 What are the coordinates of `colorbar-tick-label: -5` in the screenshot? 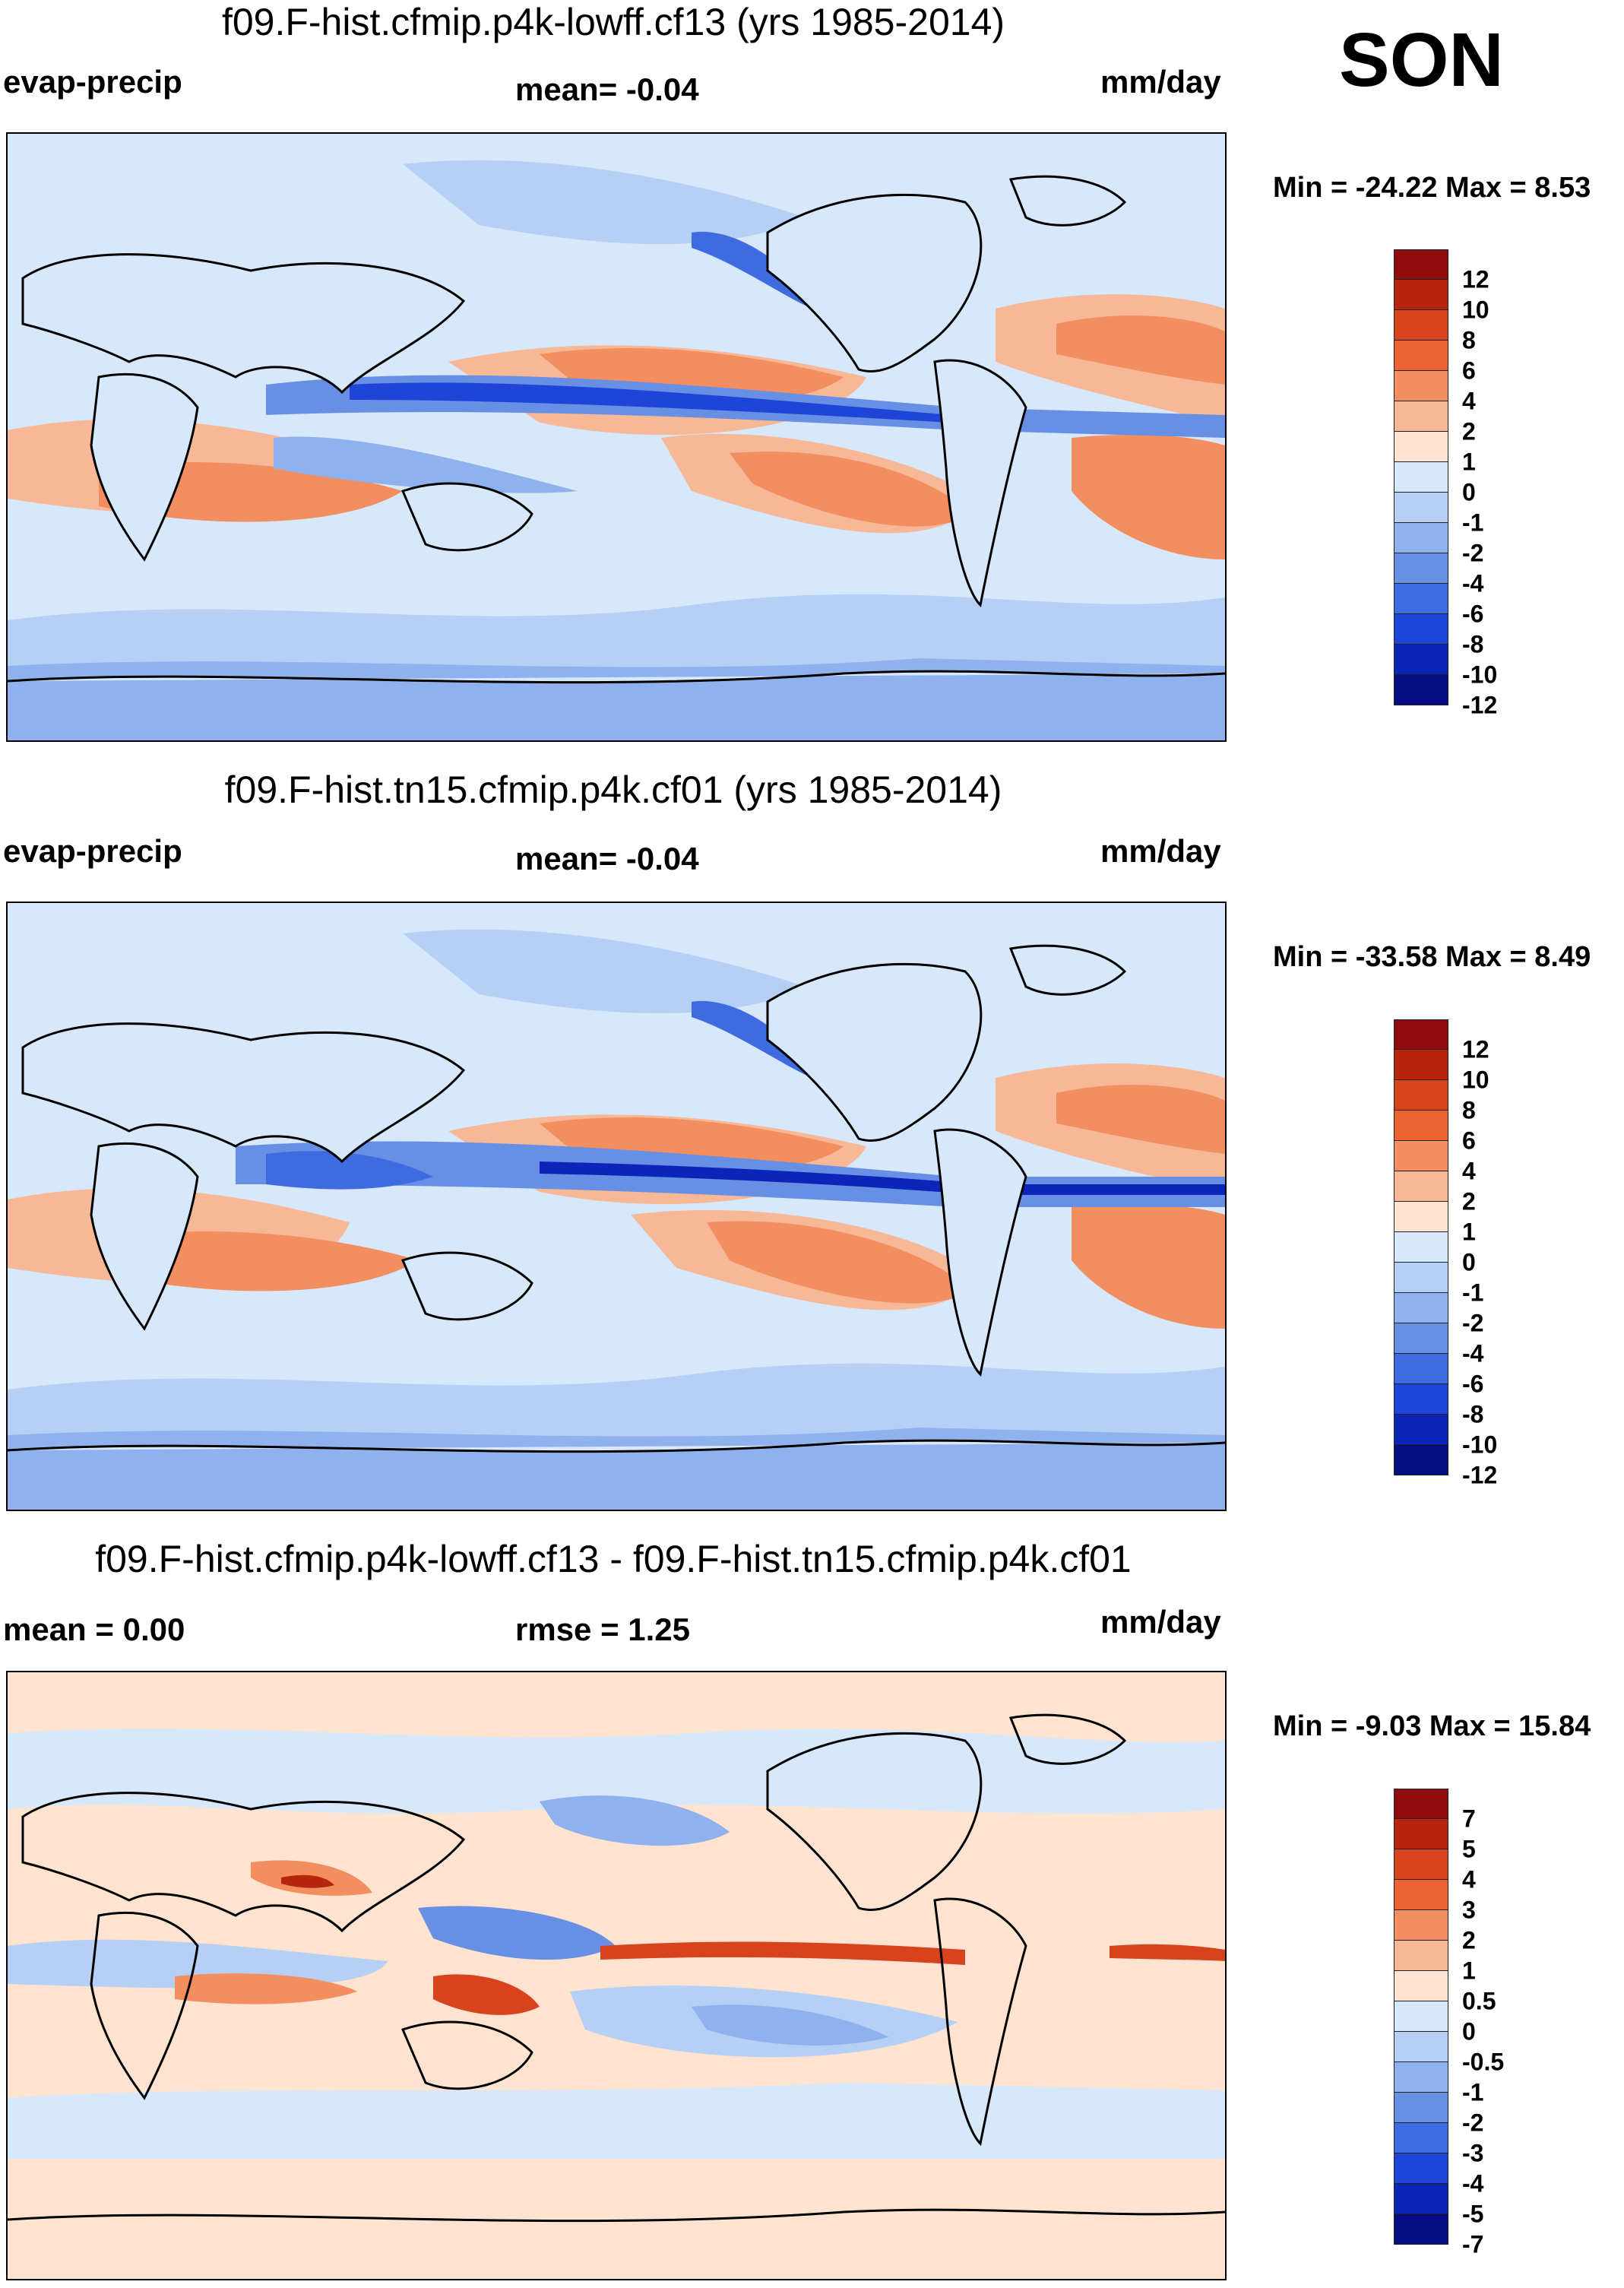 It's located at (1473, 2214).